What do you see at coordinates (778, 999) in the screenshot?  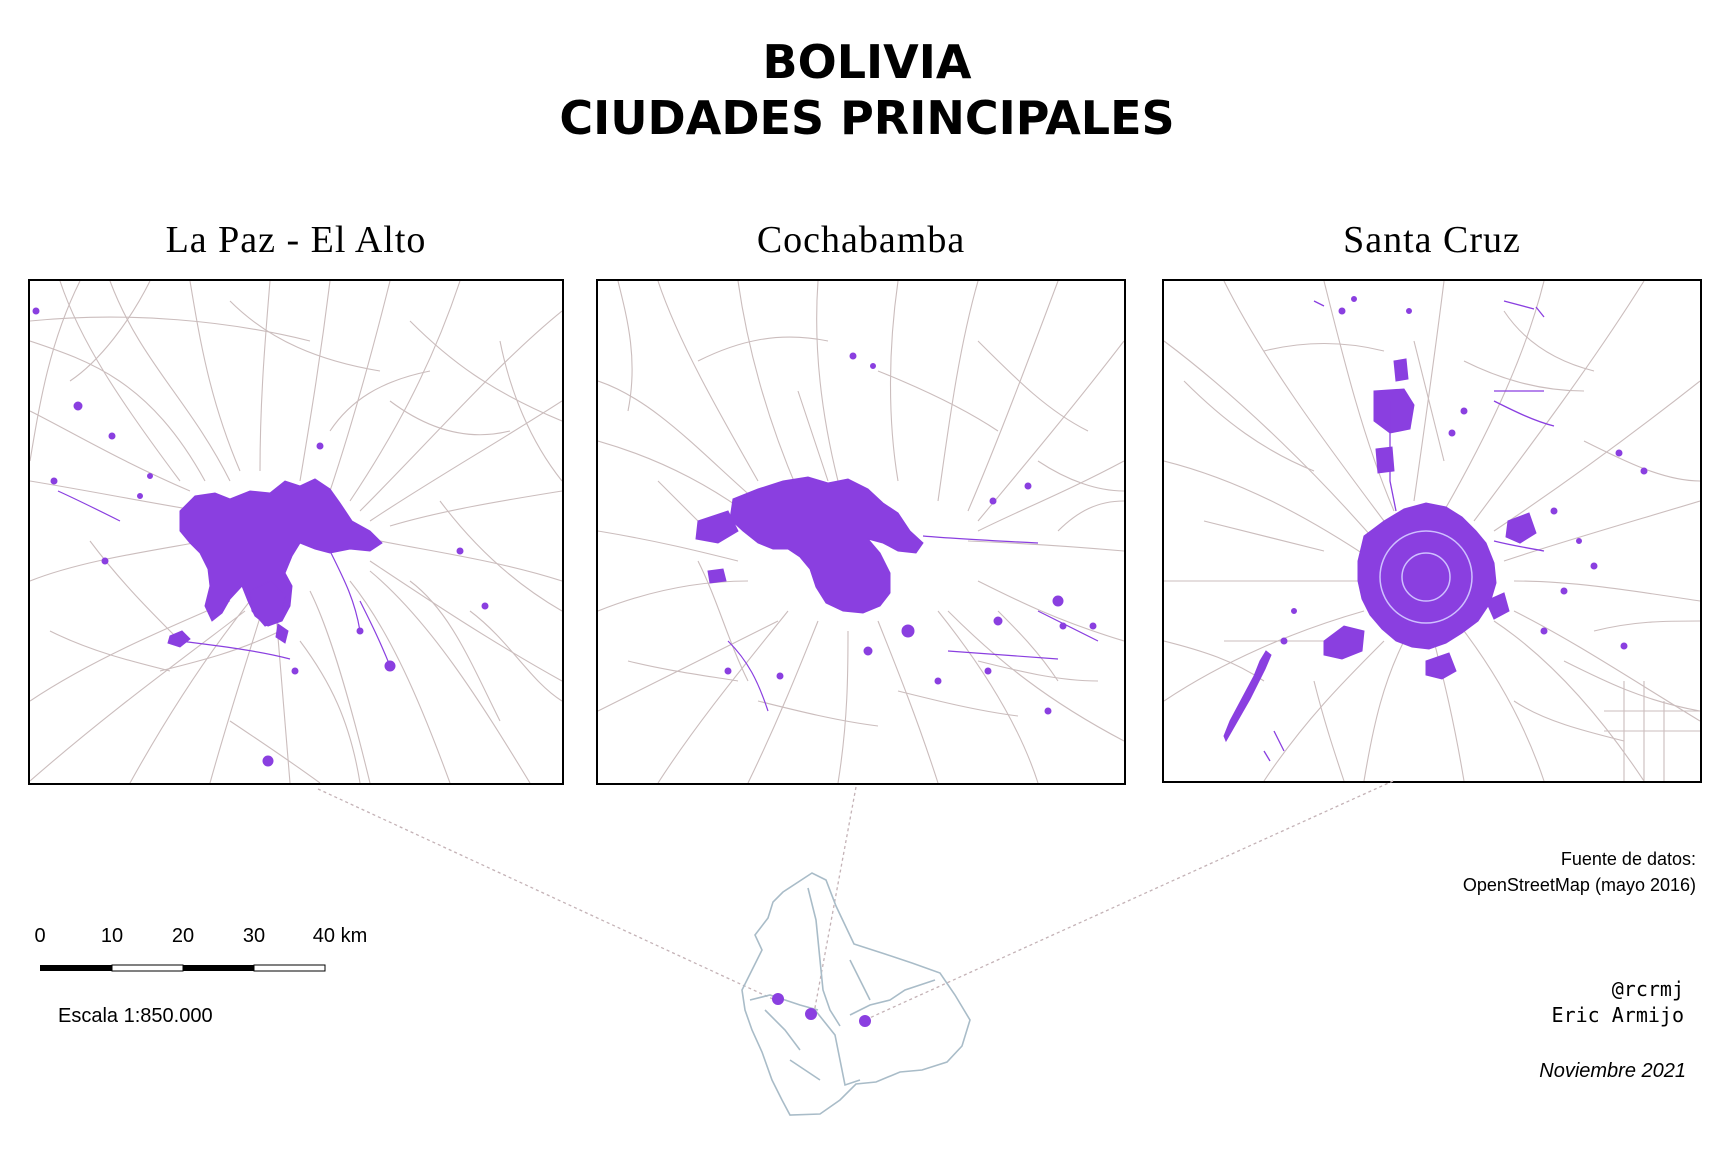 I see `marker-la-paz` at bounding box center [778, 999].